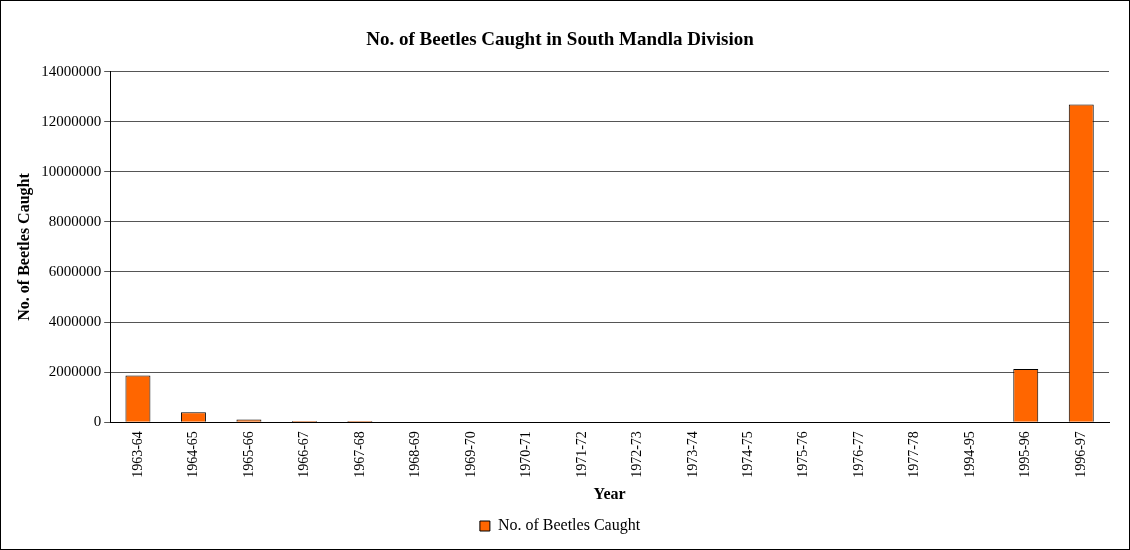  Describe the element at coordinates (248, 454) in the screenshot. I see `x-tick-label: 1965-66` at that location.